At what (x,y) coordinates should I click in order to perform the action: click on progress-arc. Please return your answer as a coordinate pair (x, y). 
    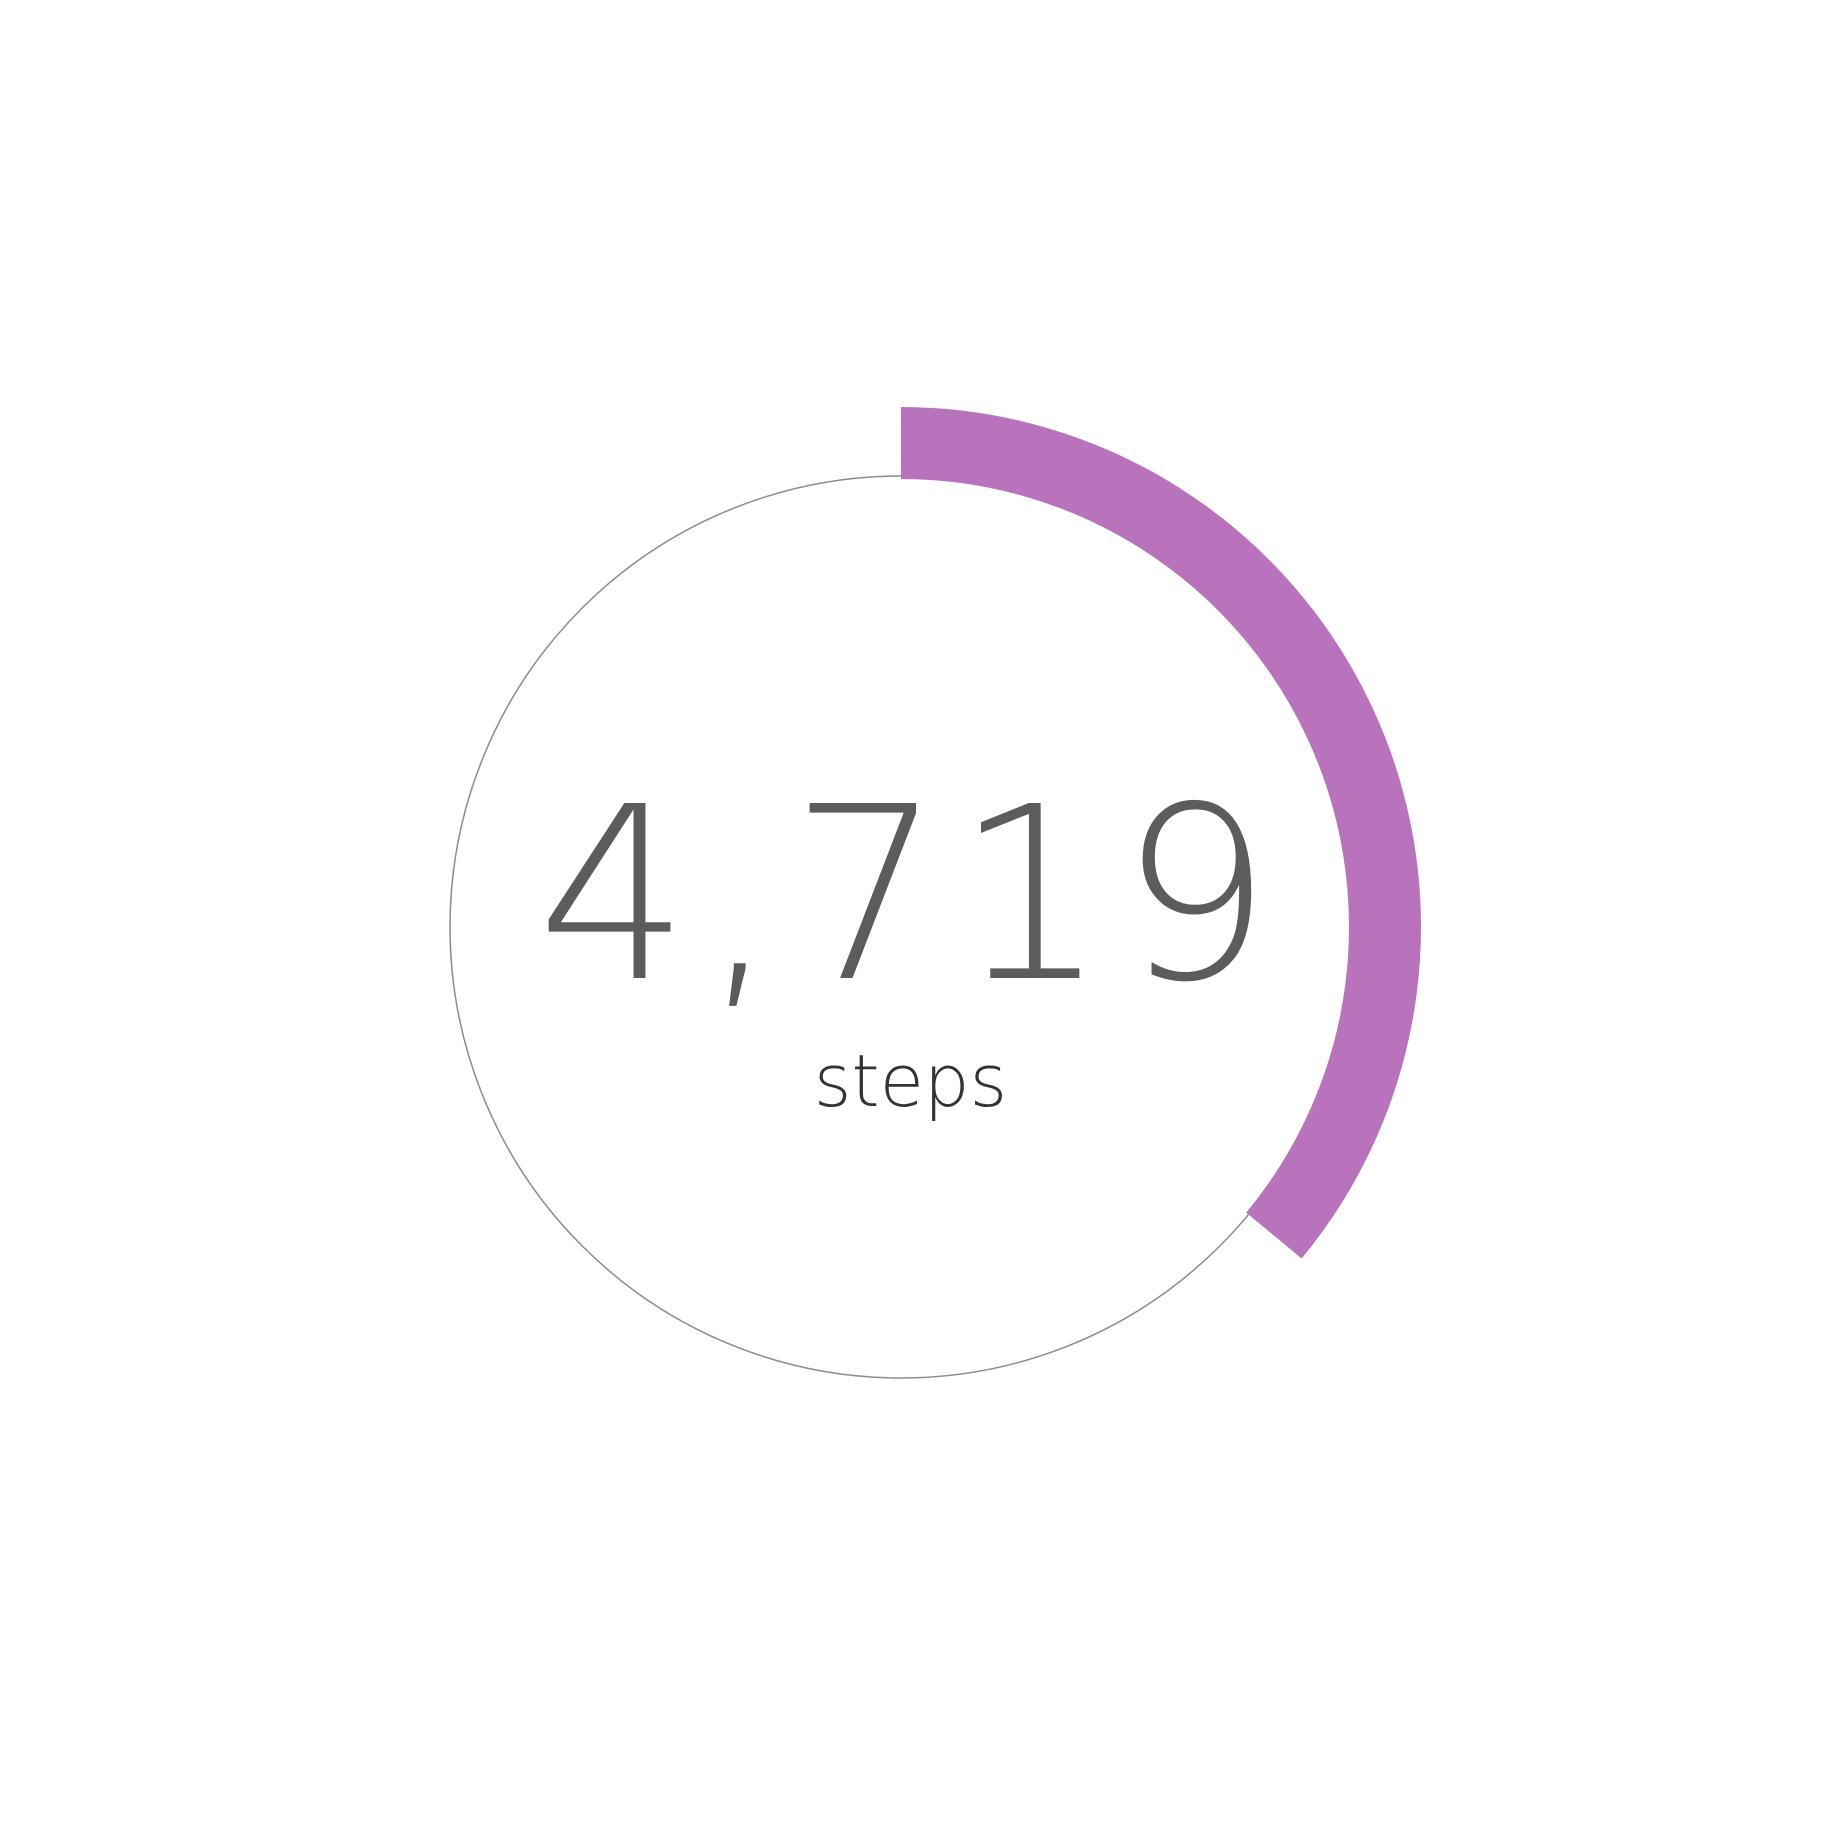
    Looking at the image, I should click on (1160, 833).